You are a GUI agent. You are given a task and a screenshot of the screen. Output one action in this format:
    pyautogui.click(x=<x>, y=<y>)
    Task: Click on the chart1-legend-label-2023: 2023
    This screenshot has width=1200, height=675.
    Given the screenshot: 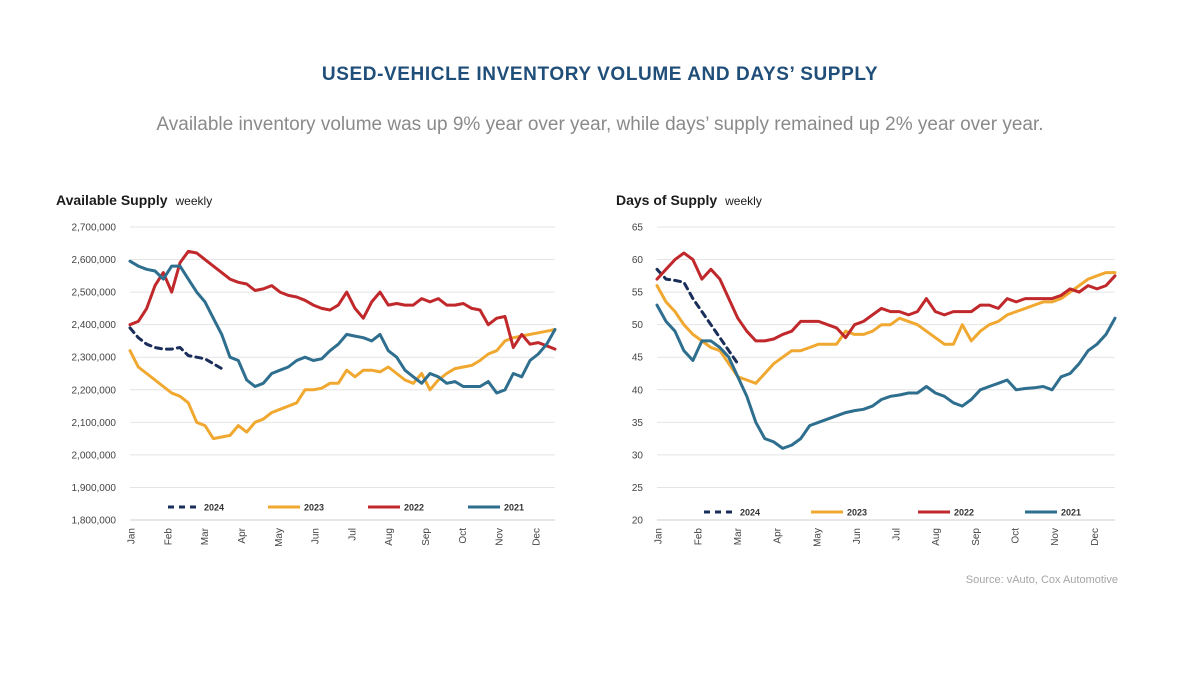 What is the action you would take?
    pyautogui.click(x=857, y=513)
    